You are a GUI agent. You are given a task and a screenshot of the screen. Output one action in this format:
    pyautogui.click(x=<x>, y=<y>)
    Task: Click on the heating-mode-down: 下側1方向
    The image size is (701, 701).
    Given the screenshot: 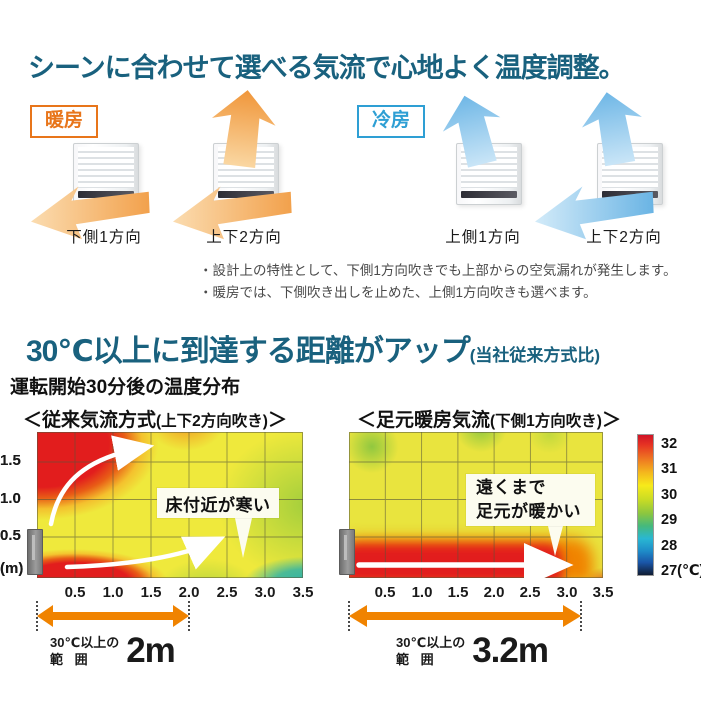 What is the action you would take?
    pyautogui.click(x=102, y=202)
    